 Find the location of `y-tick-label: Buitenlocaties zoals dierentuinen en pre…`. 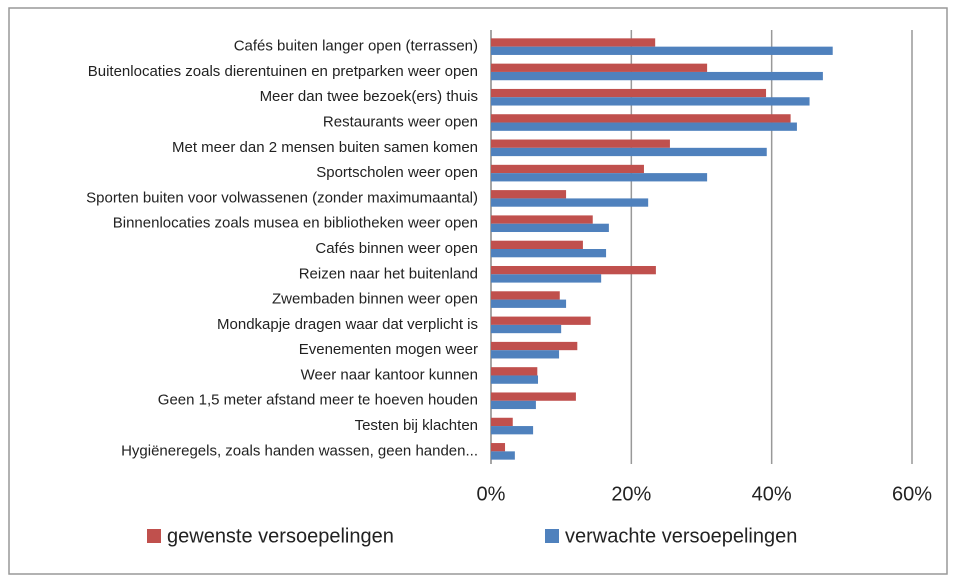

y-tick-label: Buitenlocaties zoals dierentuinen en pre… is located at coordinates (283, 71).